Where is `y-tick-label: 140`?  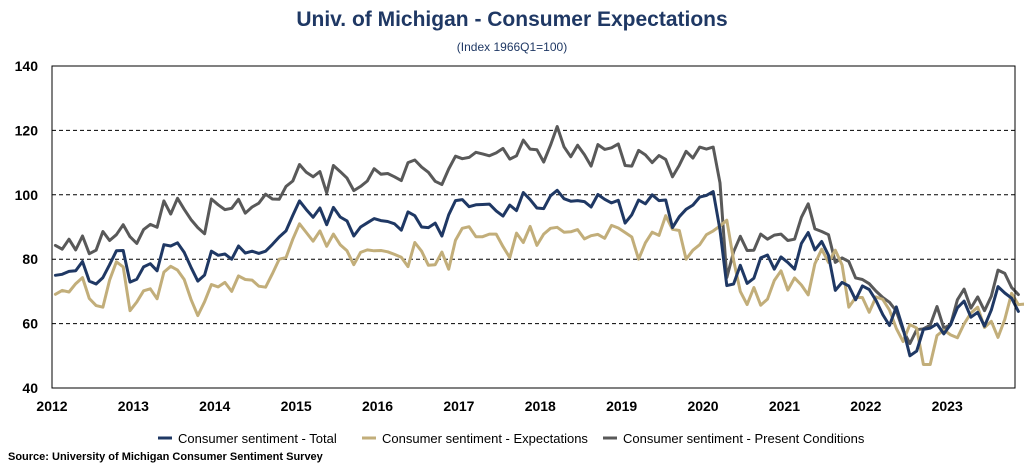
y-tick-label: 140 is located at coordinates (27, 66).